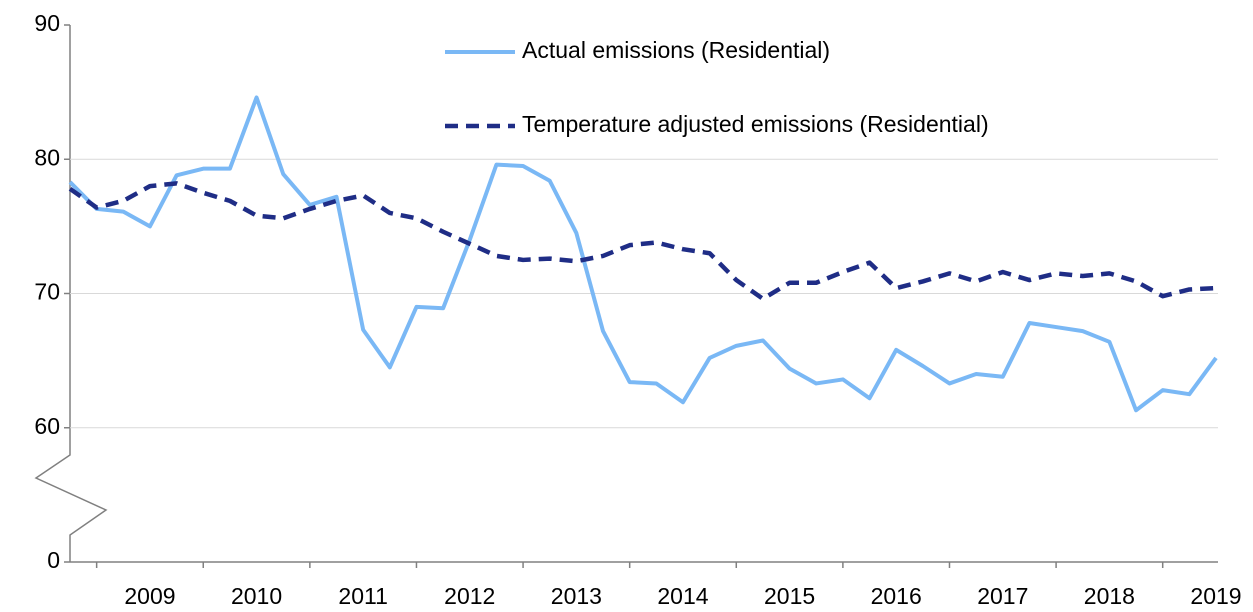 The width and height of the screenshot is (1253, 612). Describe the element at coordinates (469, 596) in the screenshot. I see `x-tick-label: 2012` at that location.